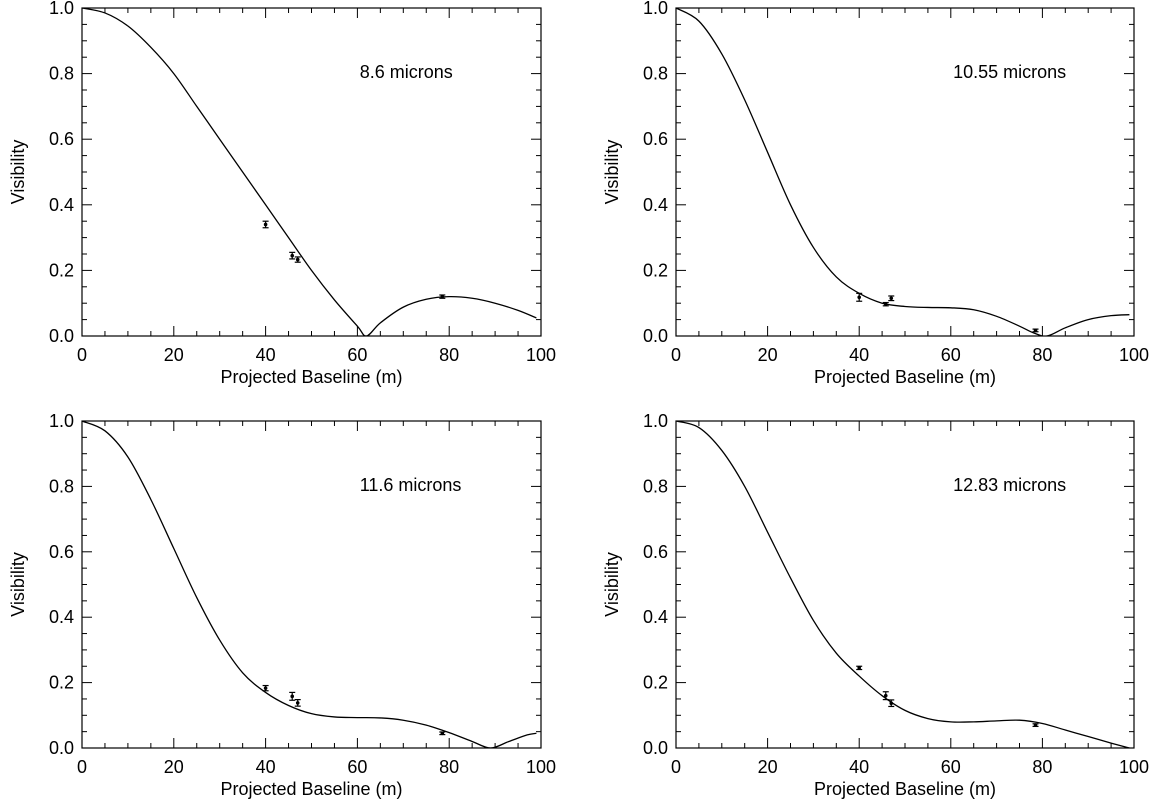 This screenshot has height=805, width=1161. Describe the element at coordinates (406, 72) in the screenshot. I see `wavelength-annotation: 8.6 microns` at that location.